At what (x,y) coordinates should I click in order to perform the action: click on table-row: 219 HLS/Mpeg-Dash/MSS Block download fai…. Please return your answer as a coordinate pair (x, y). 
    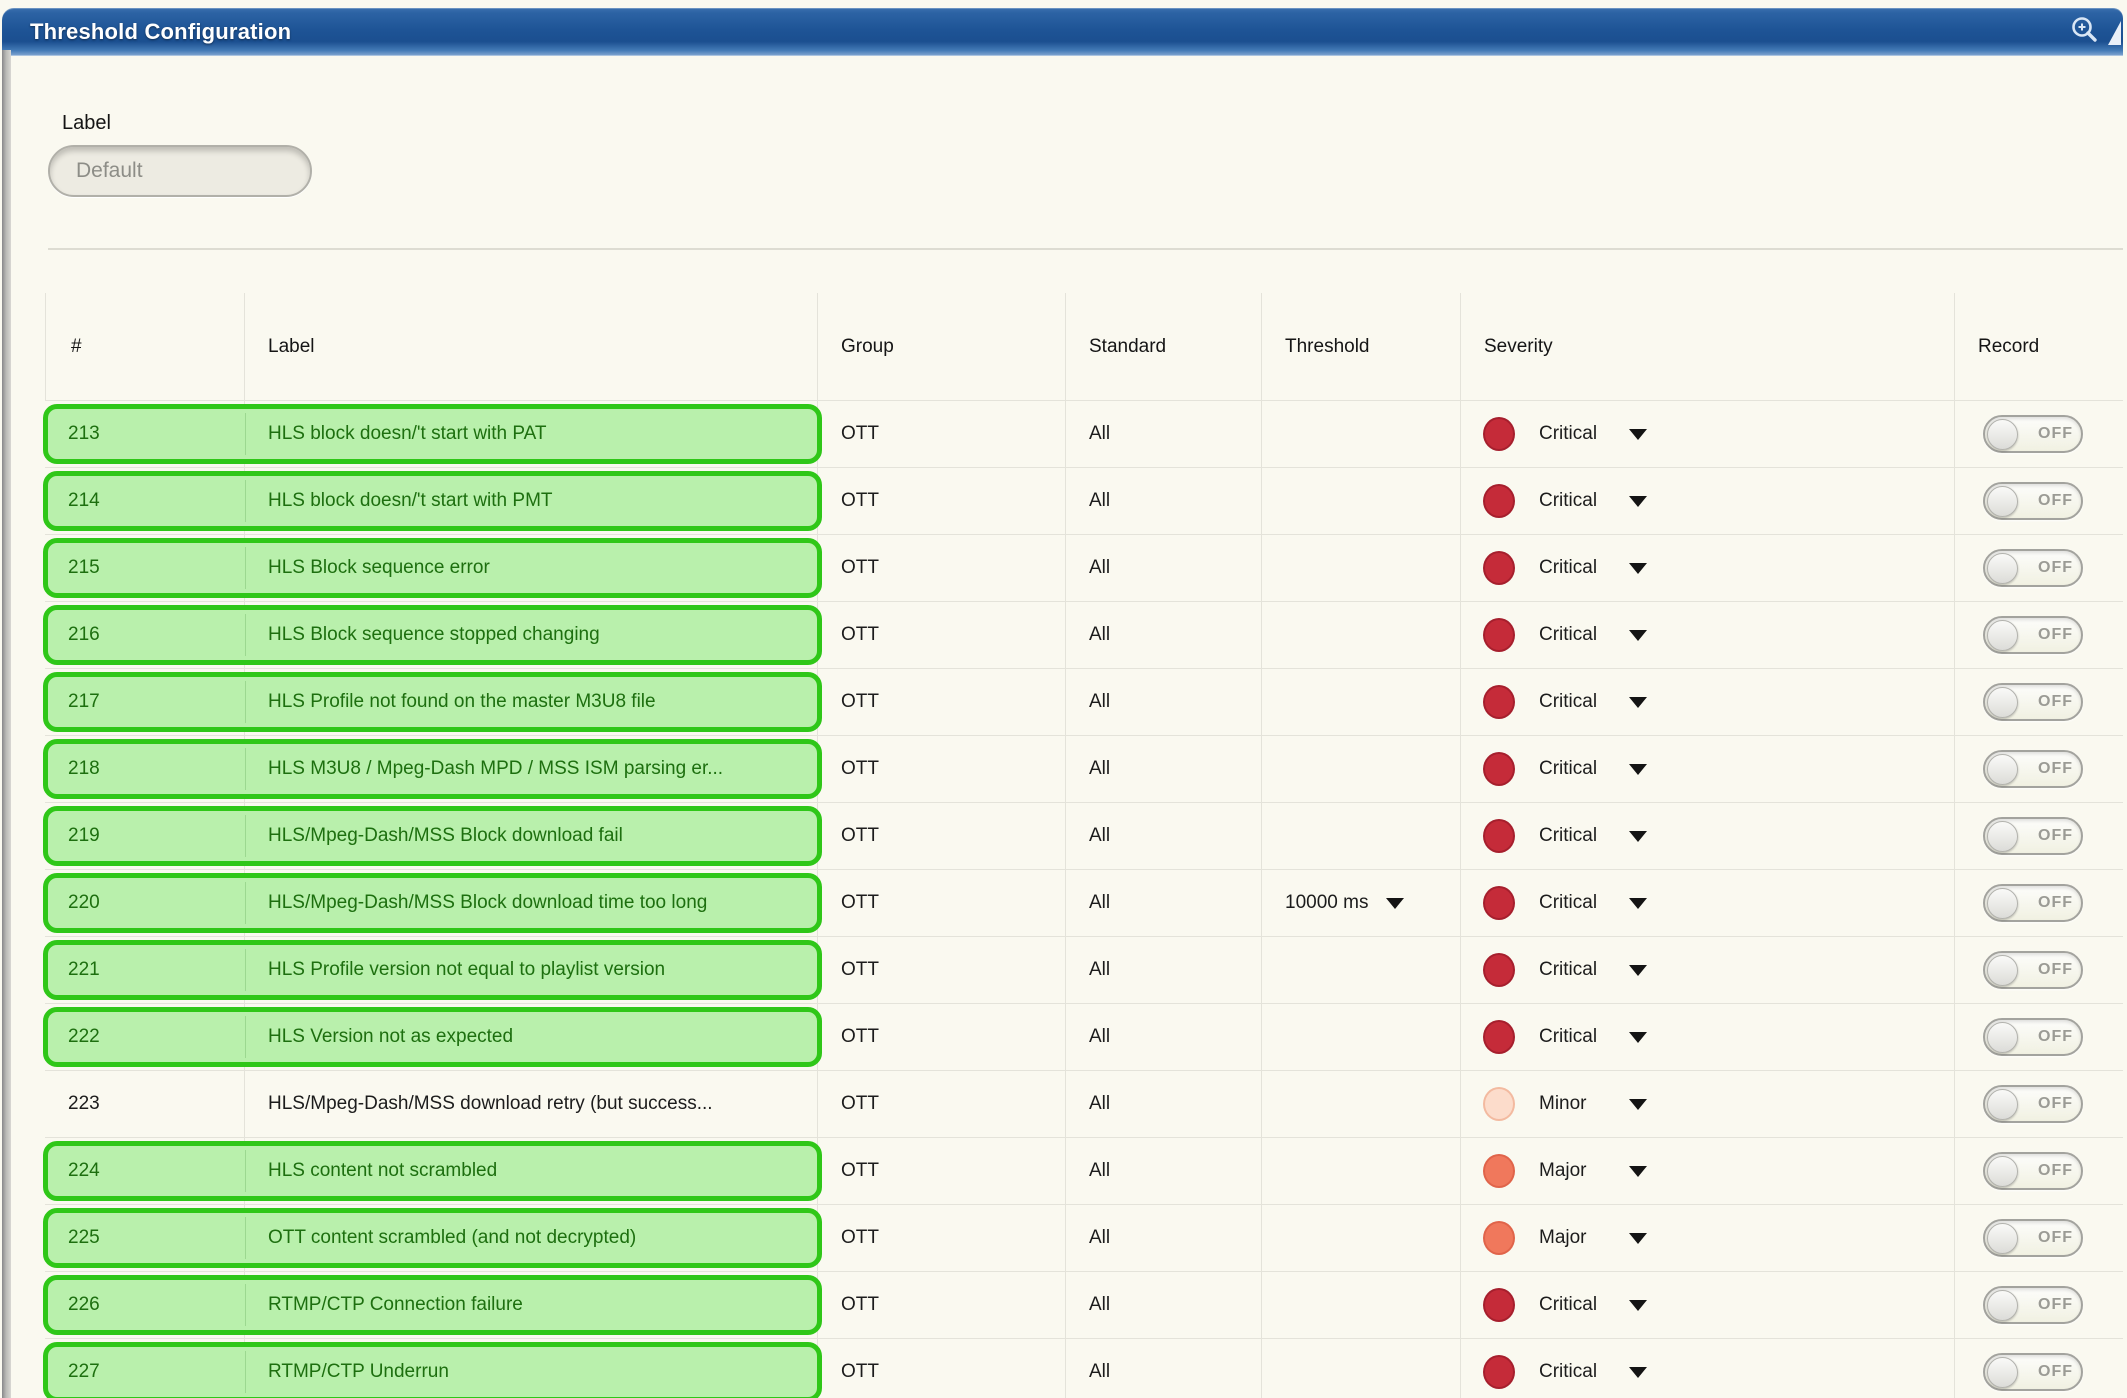
    Looking at the image, I should click on (1083, 835).